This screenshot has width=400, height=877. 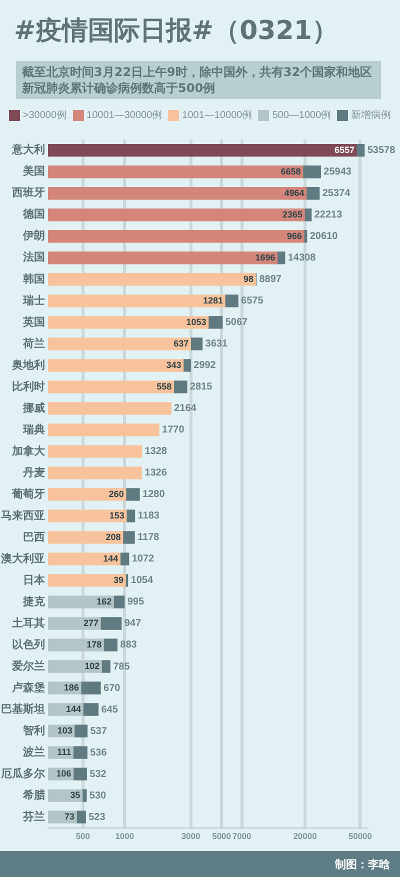 What do you see at coordinates (124, 115) in the screenshot?
I see `legend-label: 10001—30000例` at bounding box center [124, 115].